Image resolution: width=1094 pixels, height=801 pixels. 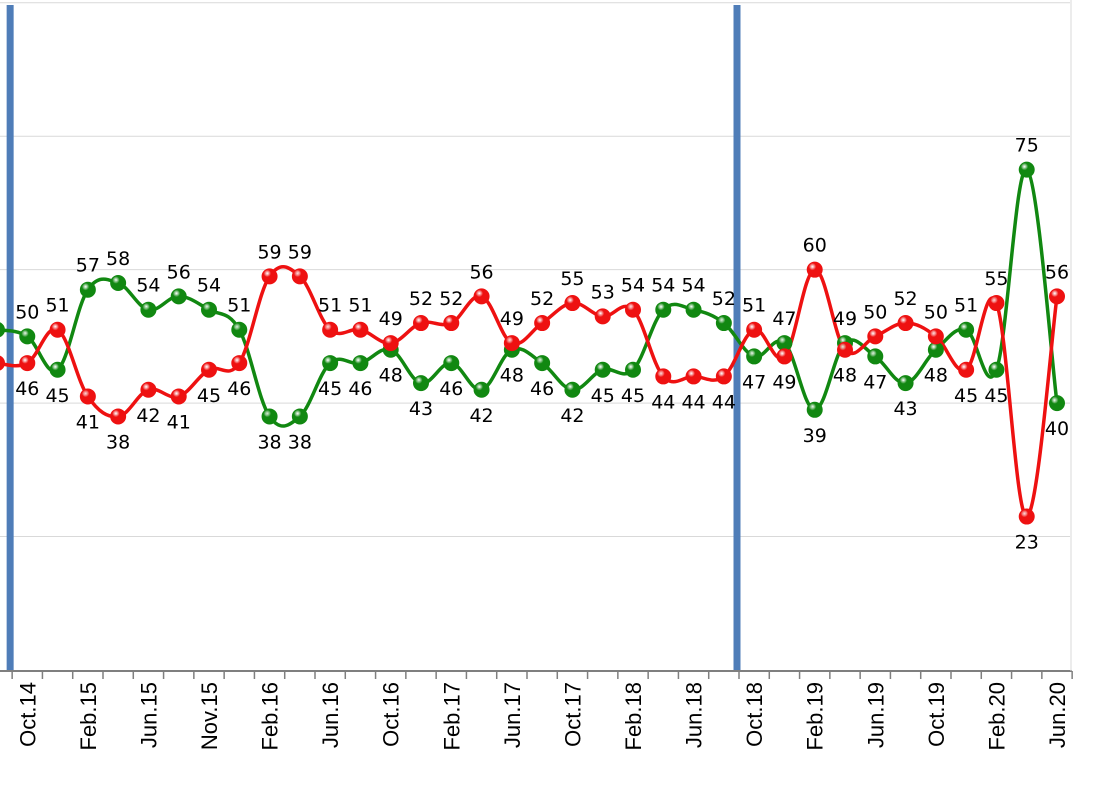 I want to click on data-label: 38, so click(x=269, y=442).